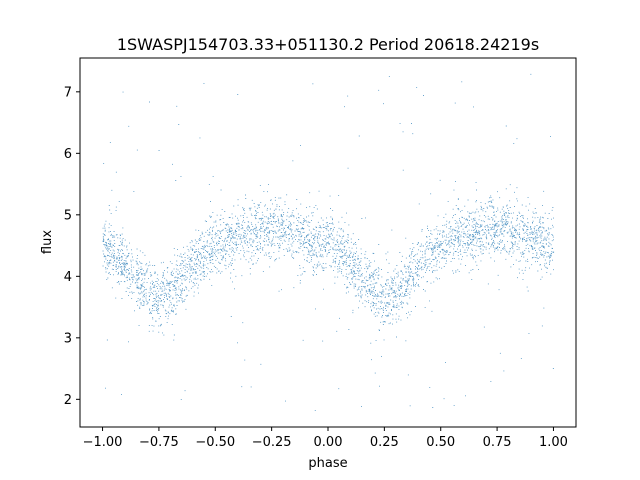 Image resolution: width=640 pixels, height=480 pixels. What do you see at coordinates (103, 442) in the screenshot?
I see `x-tick-label: −1.00` at bounding box center [103, 442].